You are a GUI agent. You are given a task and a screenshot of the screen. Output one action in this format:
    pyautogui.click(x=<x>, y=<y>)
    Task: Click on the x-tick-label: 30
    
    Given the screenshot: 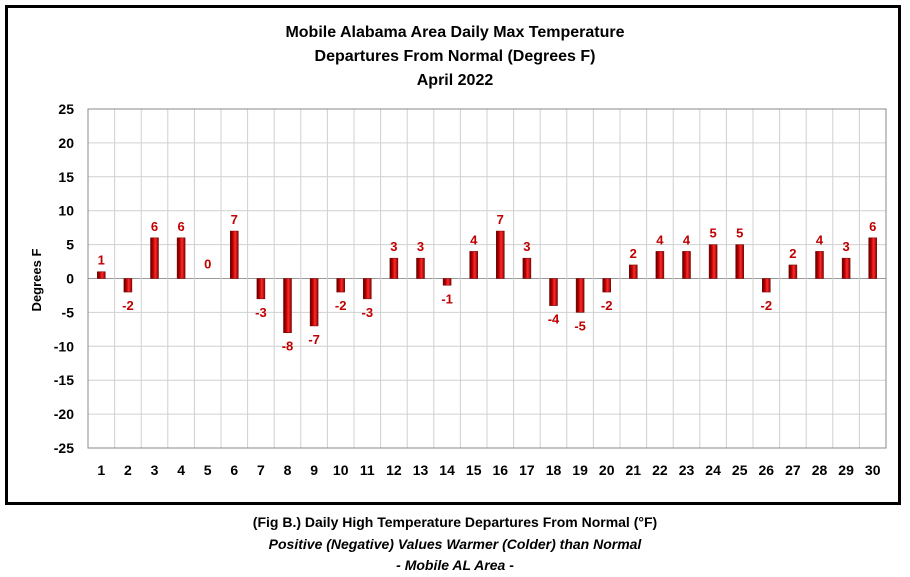 What is the action you would take?
    pyautogui.click(x=873, y=470)
    